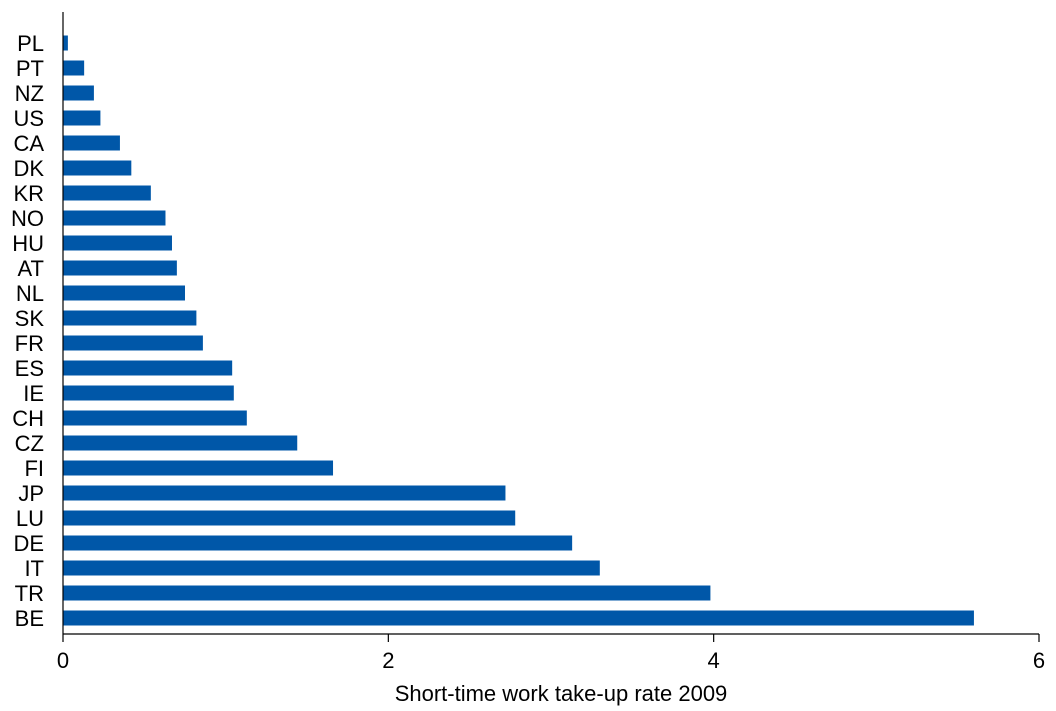  What do you see at coordinates (28, 418) in the screenshot?
I see `category-label-ch: CH` at bounding box center [28, 418].